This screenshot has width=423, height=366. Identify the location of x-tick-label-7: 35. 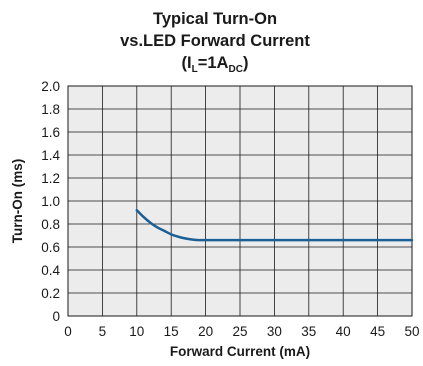
(308, 331).